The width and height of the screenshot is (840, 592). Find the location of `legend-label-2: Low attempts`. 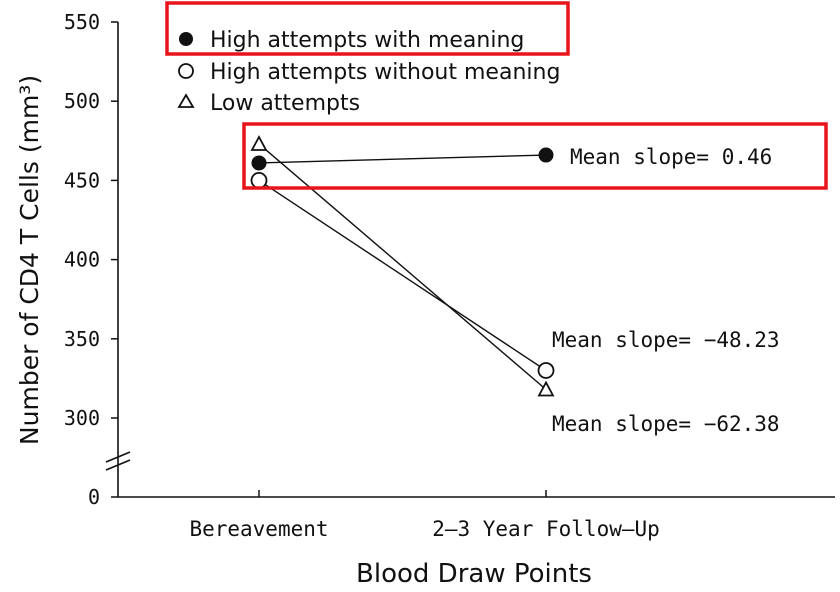

legend-label-2: Low attempts is located at coordinates (285, 103).